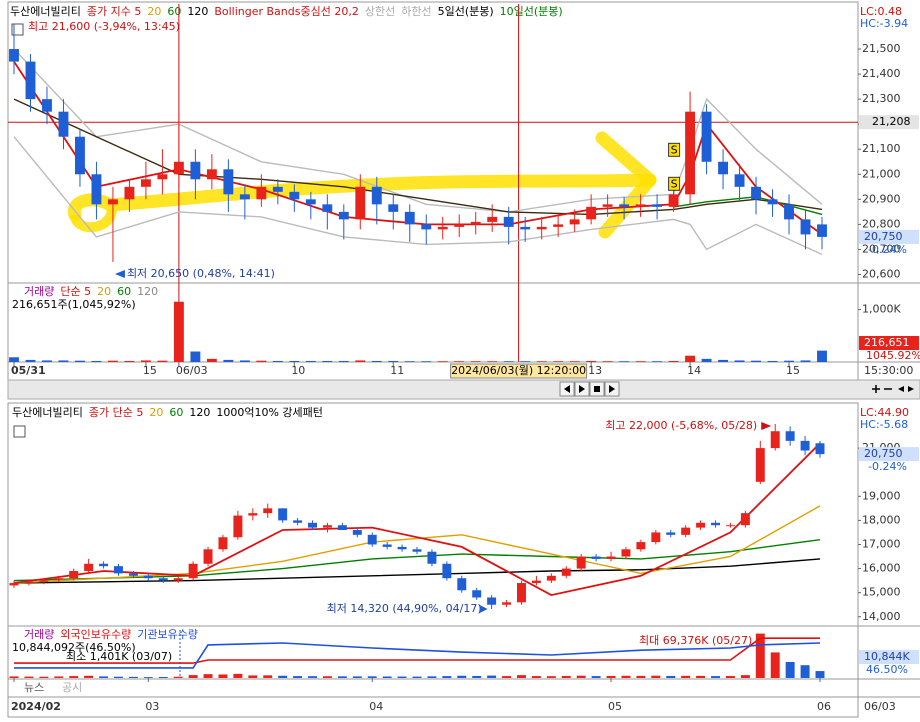 The height and width of the screenshot is (722, 920). Describe the element at coordinates (793, 370) in the screenshot. I see `x-tick-label: 15` at that location.